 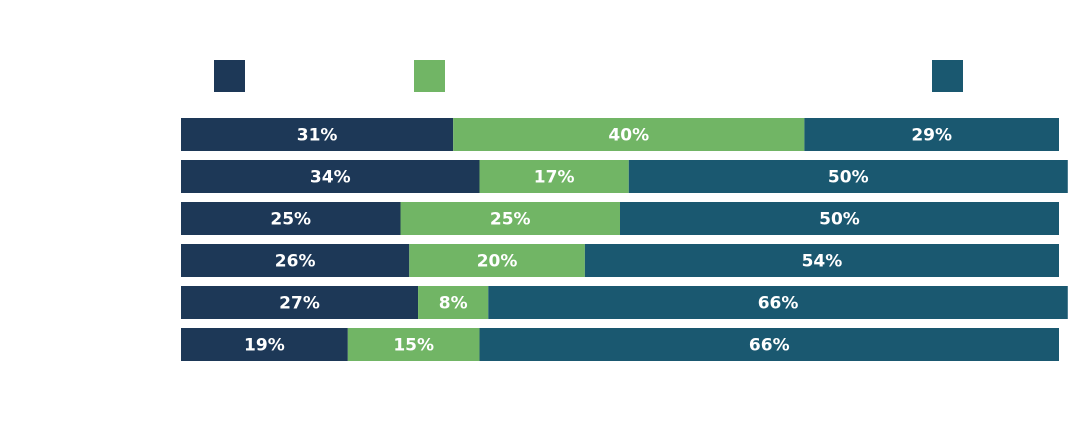 I want to click on data-label: 19%, so click(x=264, y=346).